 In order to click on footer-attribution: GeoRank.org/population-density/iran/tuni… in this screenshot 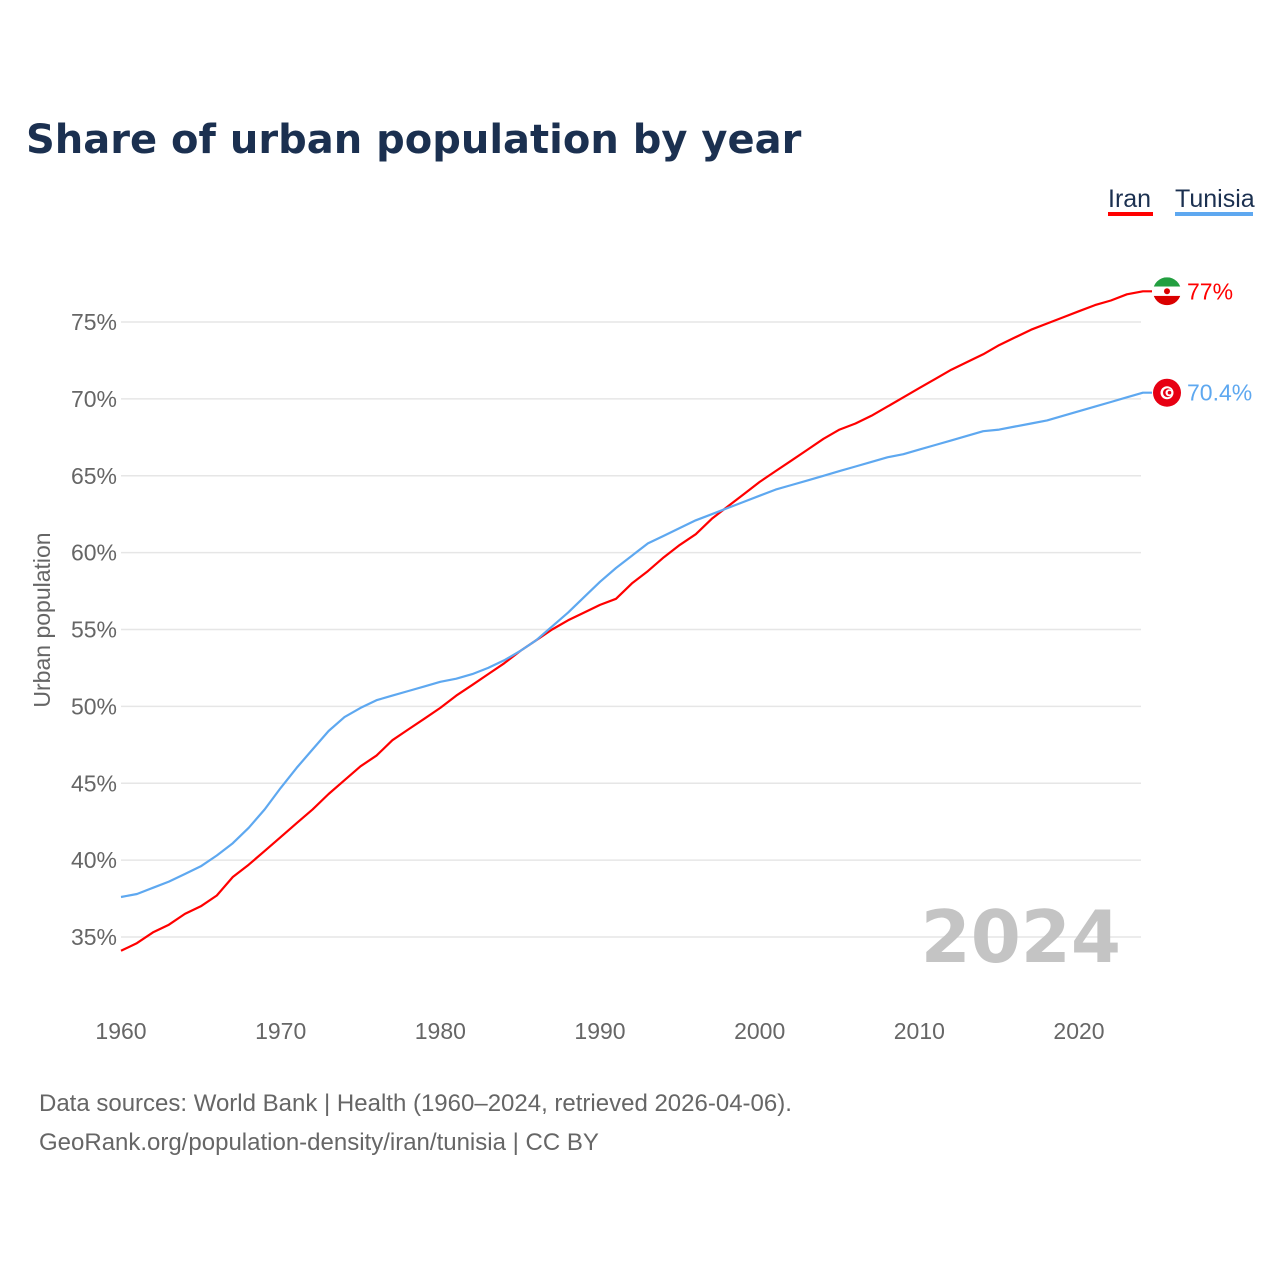, I will do `click(319, 1142)`.